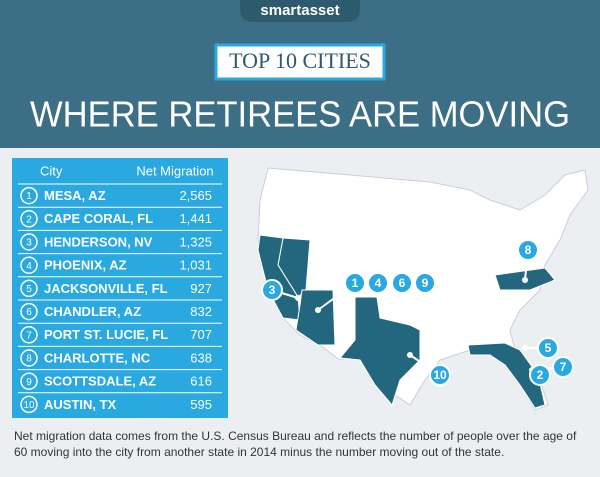 Image resolution: width=600 pixels, height=477 pixels. I want to click on badge-box, so click(300, 62).